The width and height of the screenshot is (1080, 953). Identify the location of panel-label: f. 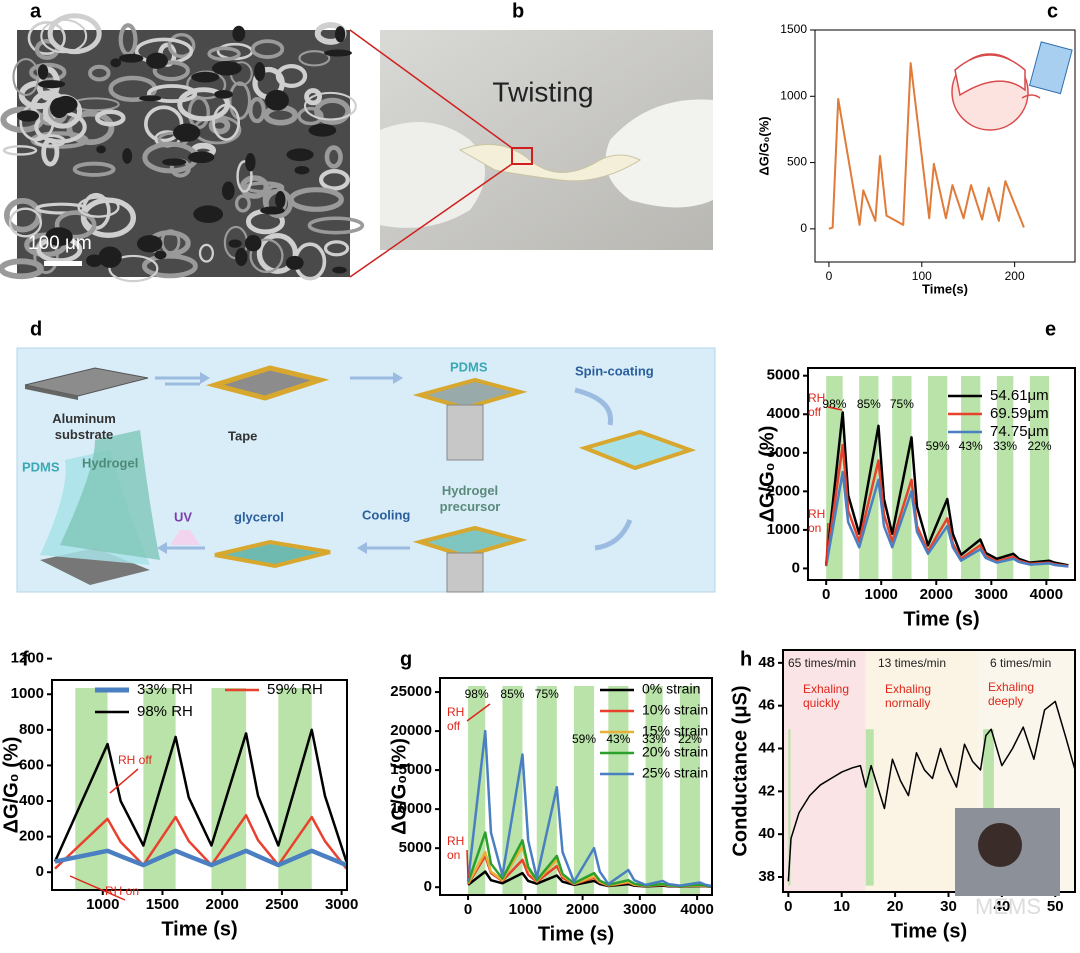
(25, 659).